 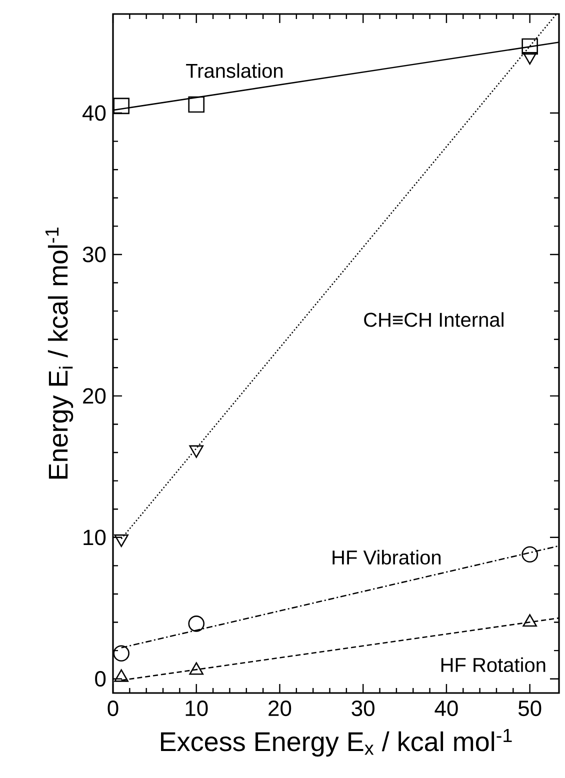 I want to click on x-tick-label: 50, so click(x=530, y=708).